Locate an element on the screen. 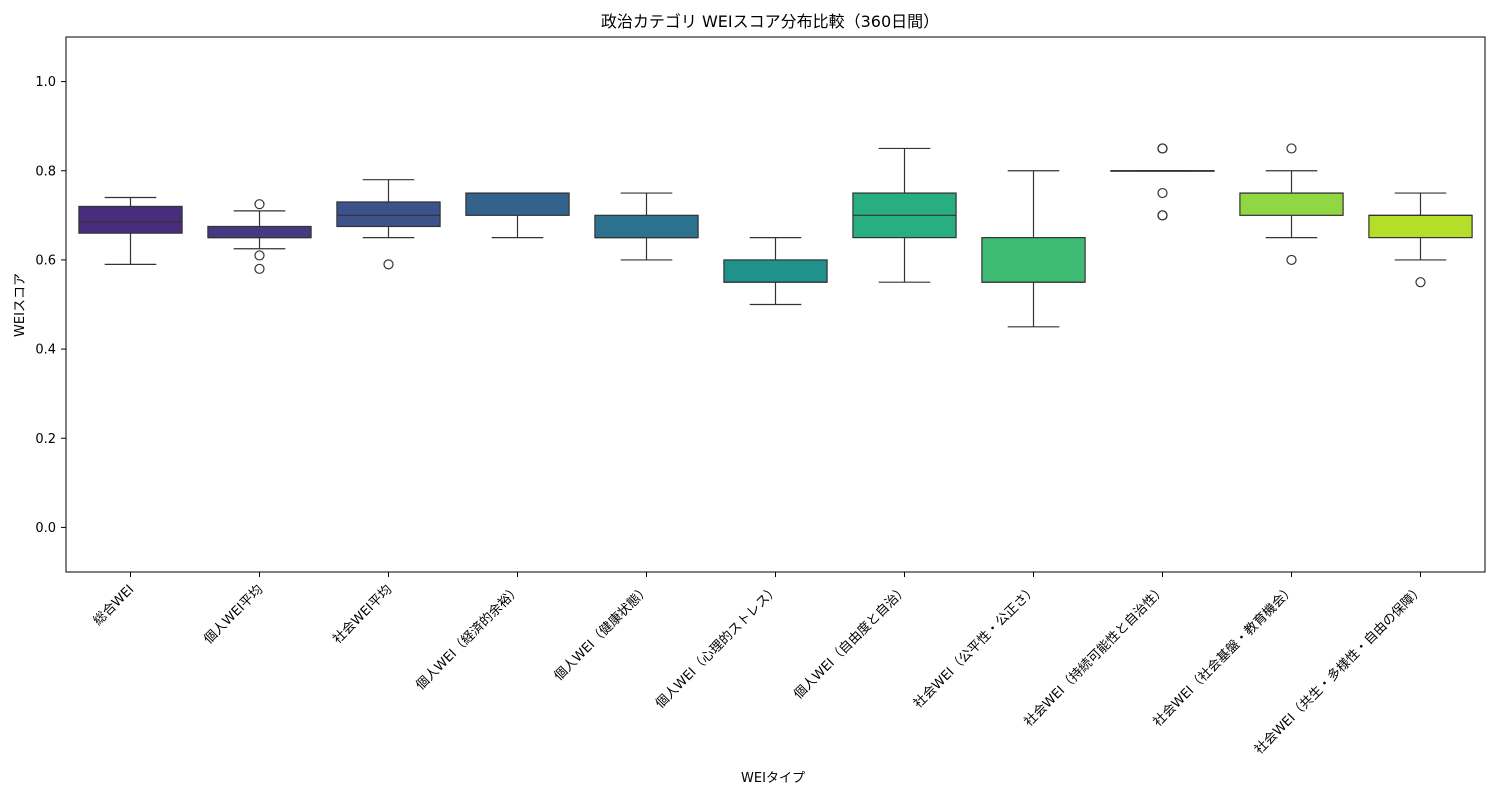 This screenshot has width=1500, height=804. chart-title: 政治カテゴリ WEIスコア分布比較（360日間） is located at coordinates (770, 21).